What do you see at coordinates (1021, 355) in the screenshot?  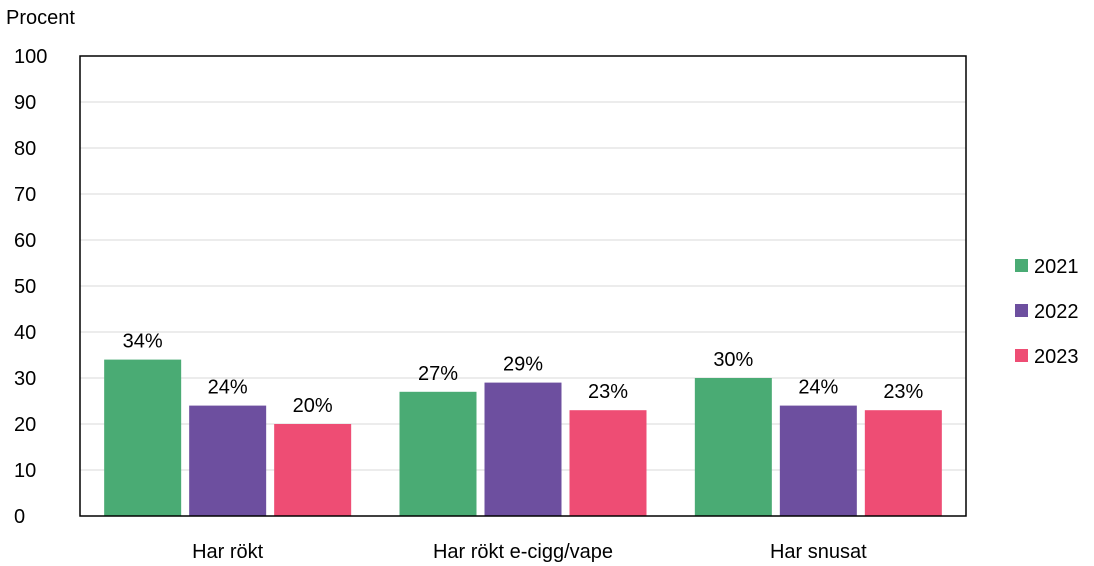 I see `legend-swatch-2023` at bounding box center [1021, 355].